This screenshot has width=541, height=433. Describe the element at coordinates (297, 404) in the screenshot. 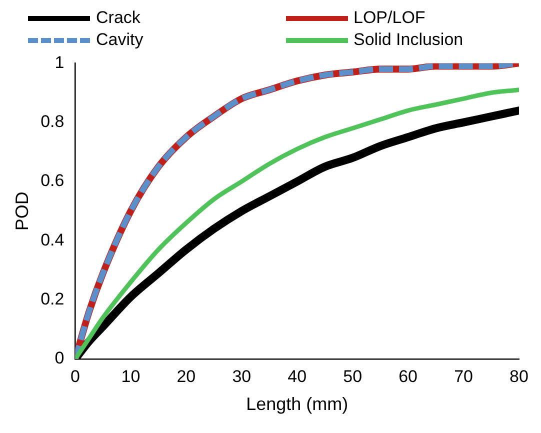

I see `x-axis-title: Length (mm)` at that location.